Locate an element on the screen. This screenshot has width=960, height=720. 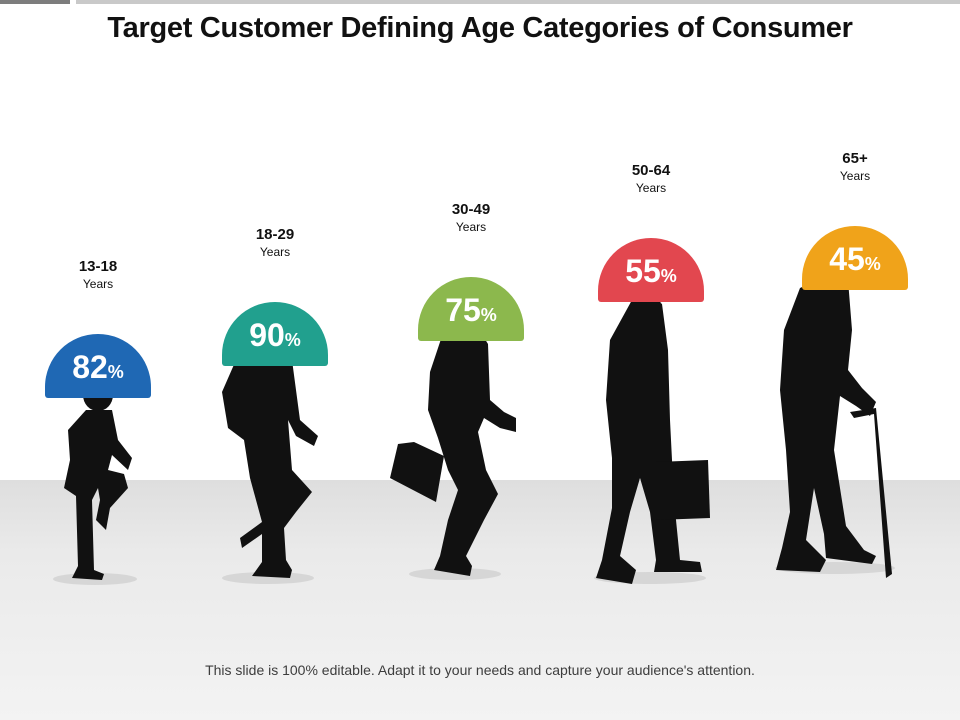
age-range-label: 65+ is located at coordinates (855, 158).